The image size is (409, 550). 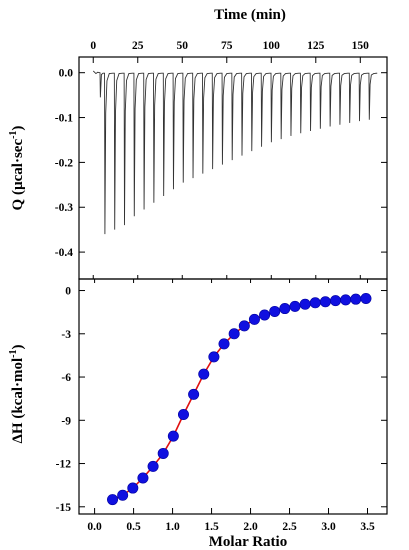 What do you see at coordinates (13, 354) in the screenshot?
I see `bottom-y-axis-title-sup: -1` at bounding box center [13, 354].